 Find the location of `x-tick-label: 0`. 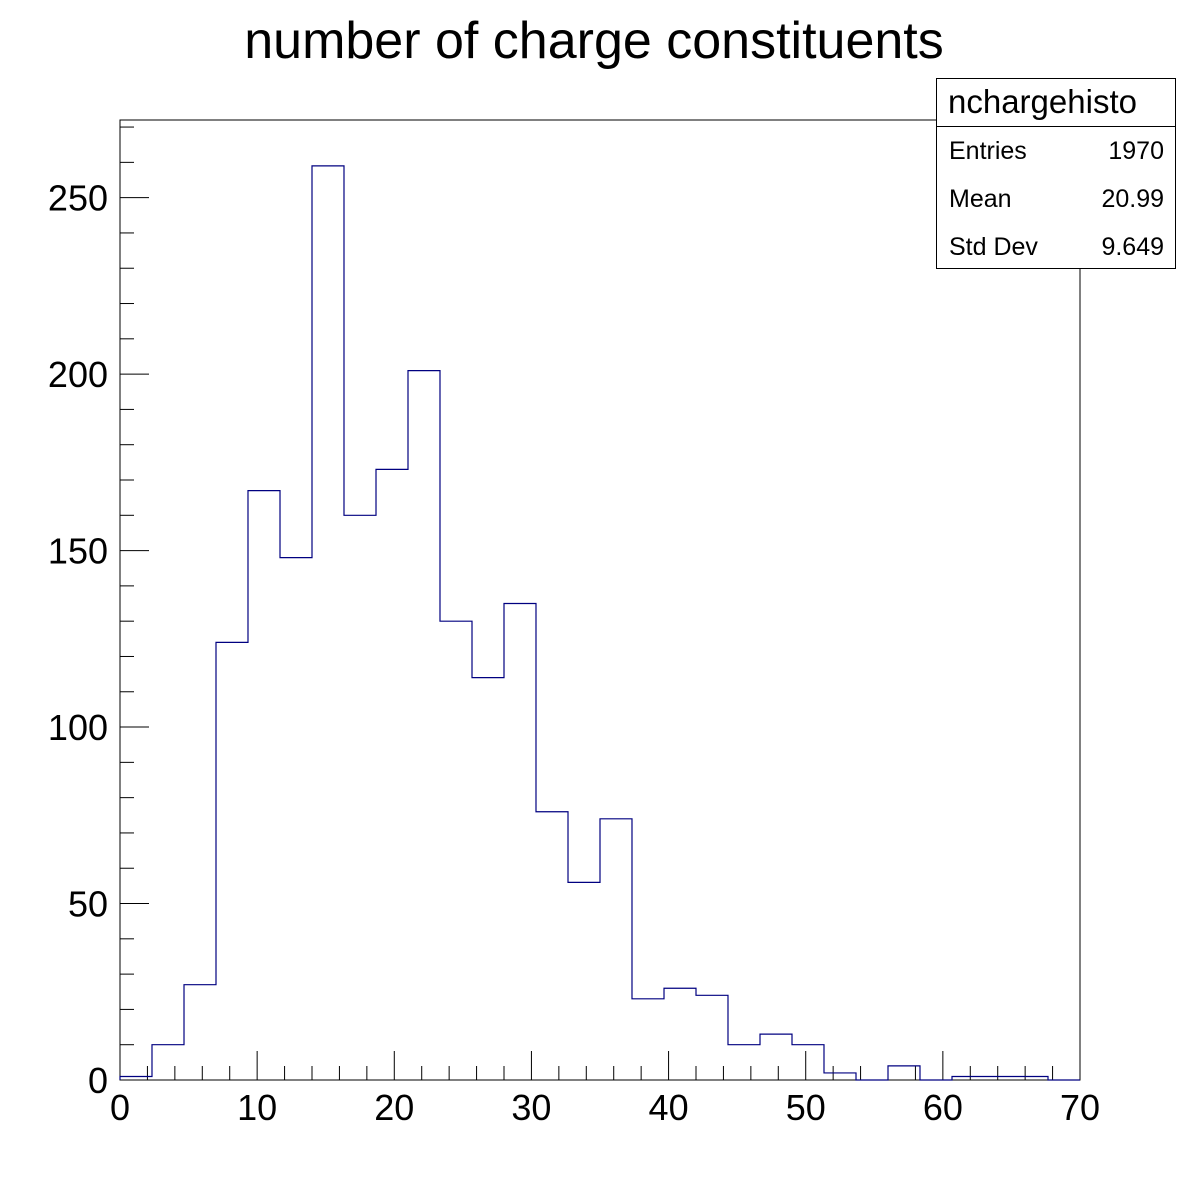

x-tick-label: 0 is located at coordinates (120, 1107).